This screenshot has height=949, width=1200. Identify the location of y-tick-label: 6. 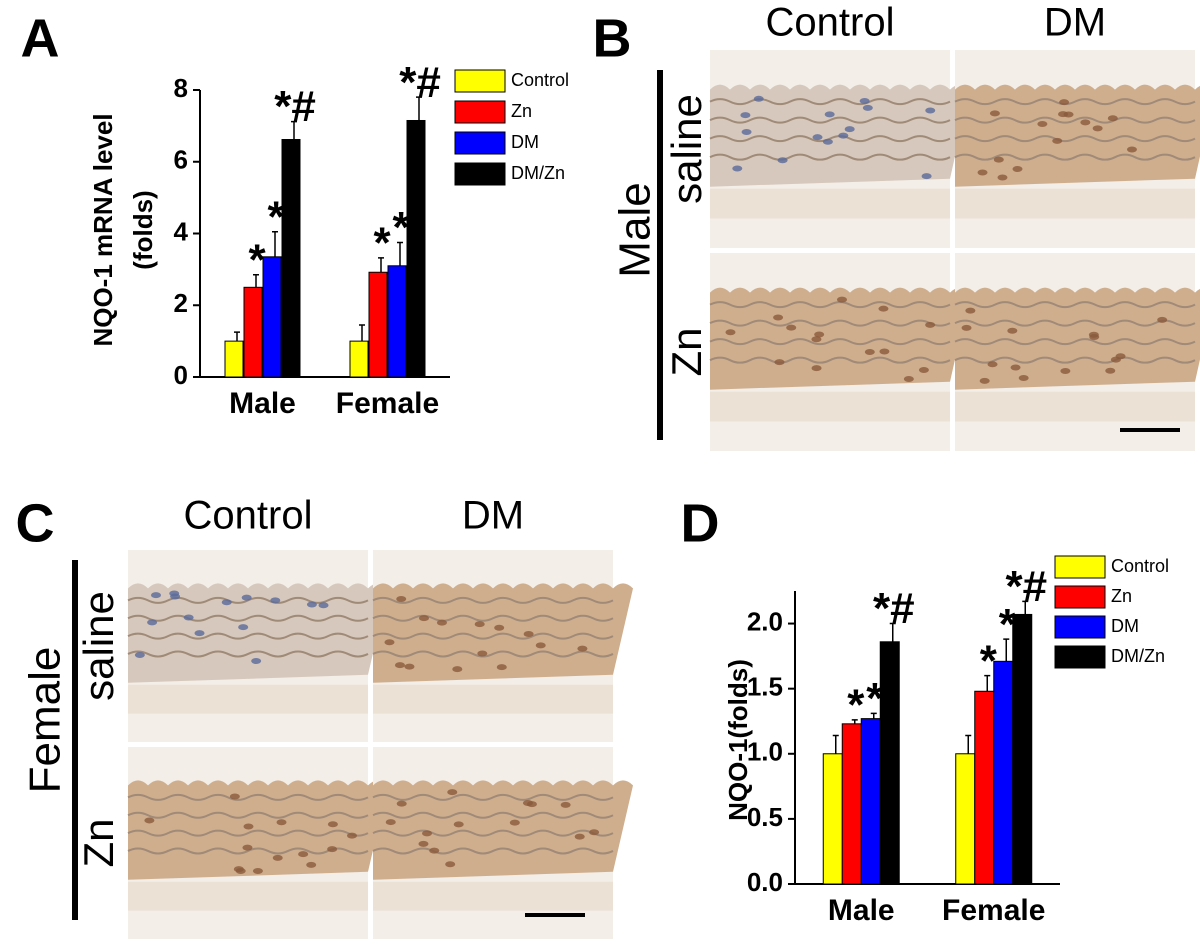
(181, 160).